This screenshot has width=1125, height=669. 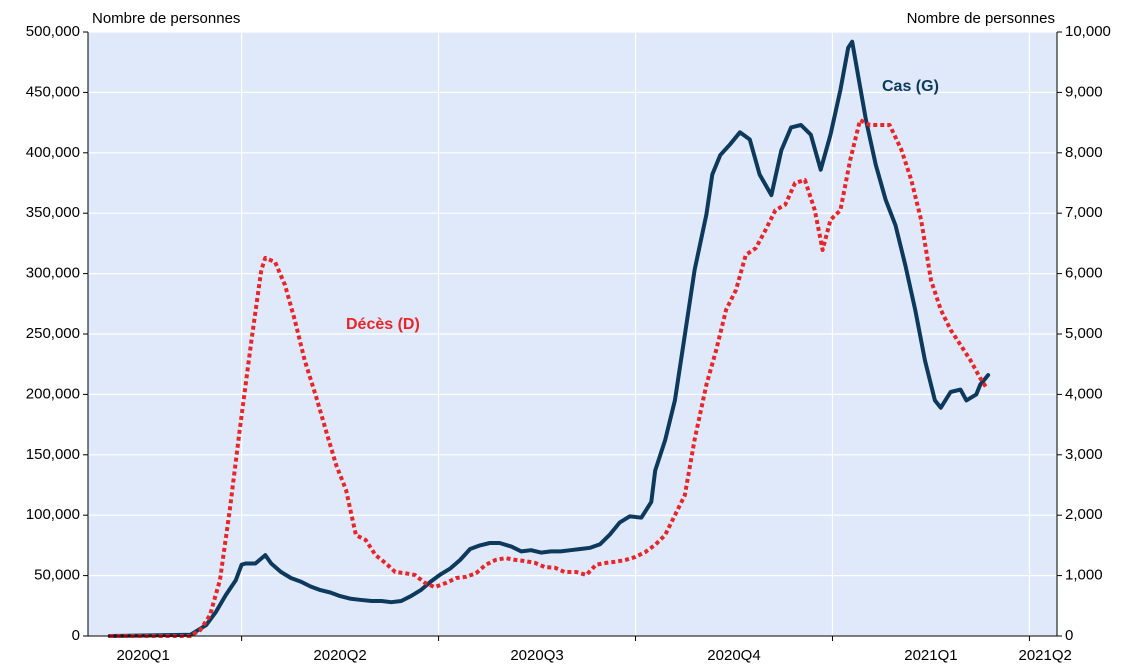 What do you see at coordinates (1084, 273) in the screenshot?
I see `y2-tick-label: 6,000` at bounding box center [1084, 273].